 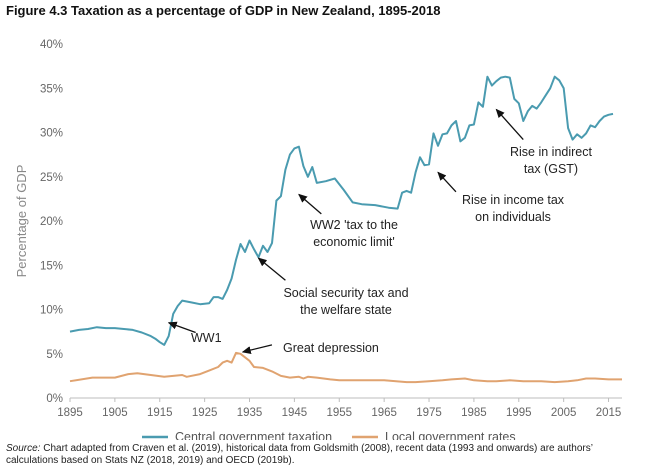 I want to click on annotation-label: Social security tax and, so click(x=345, y=293).